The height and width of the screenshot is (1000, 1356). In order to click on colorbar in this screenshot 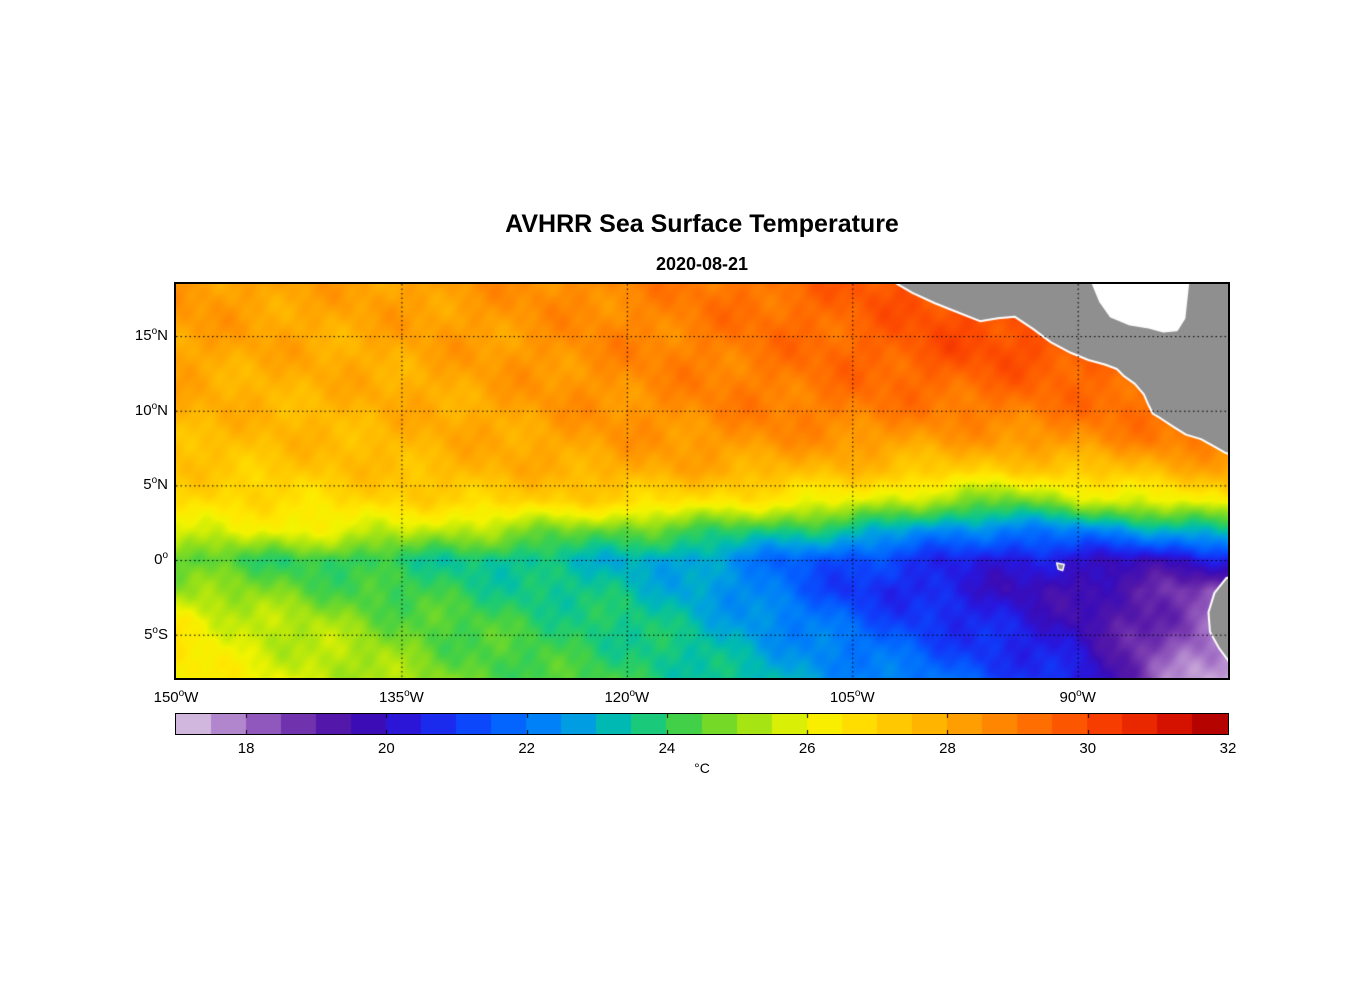, I will do `click(702, 724)`.